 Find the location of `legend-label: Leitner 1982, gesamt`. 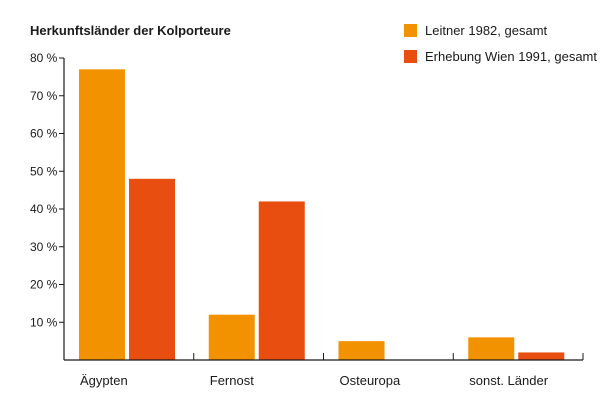

legend-label: Leitner 1982, gesamt is located at coordinates (486, 30).